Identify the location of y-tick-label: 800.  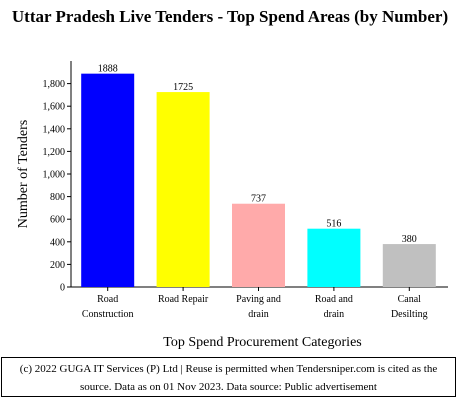
(57, 197).